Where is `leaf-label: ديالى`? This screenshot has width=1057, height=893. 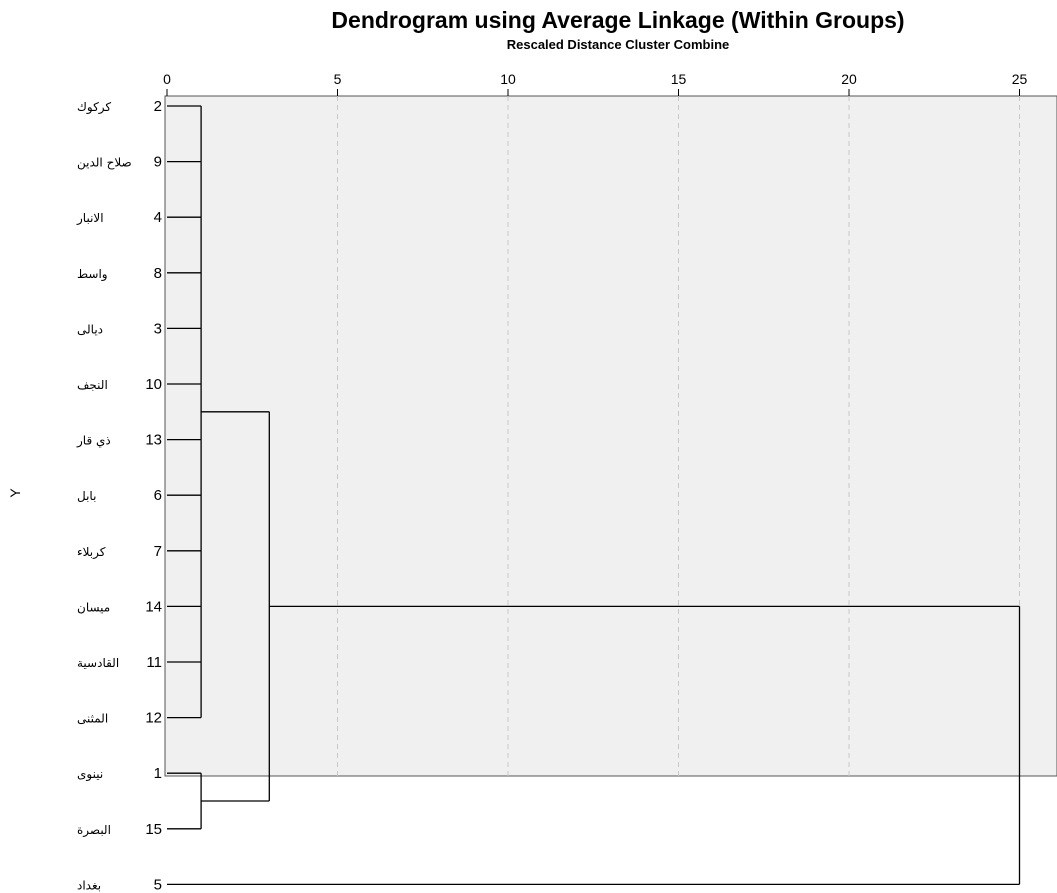
leaf-label: ديالى is located at coordinates (90, 329).